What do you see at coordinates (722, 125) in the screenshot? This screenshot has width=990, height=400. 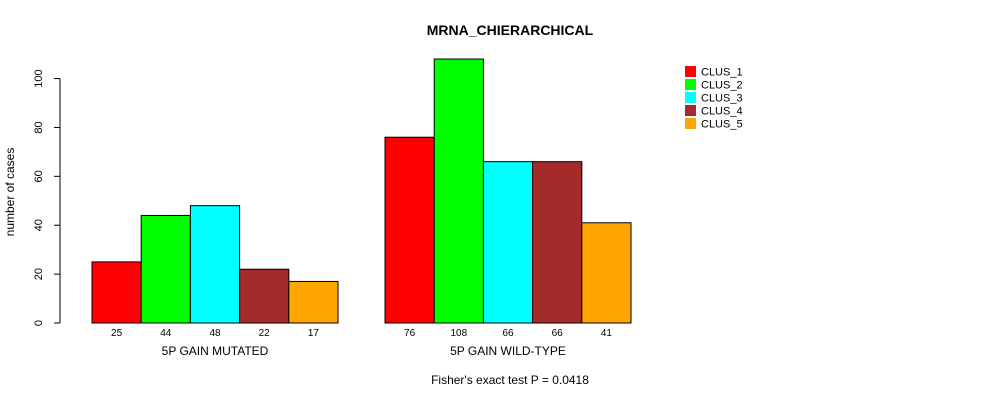 I see `legend-label: CLUS_5` at bounding box center [722, 125].